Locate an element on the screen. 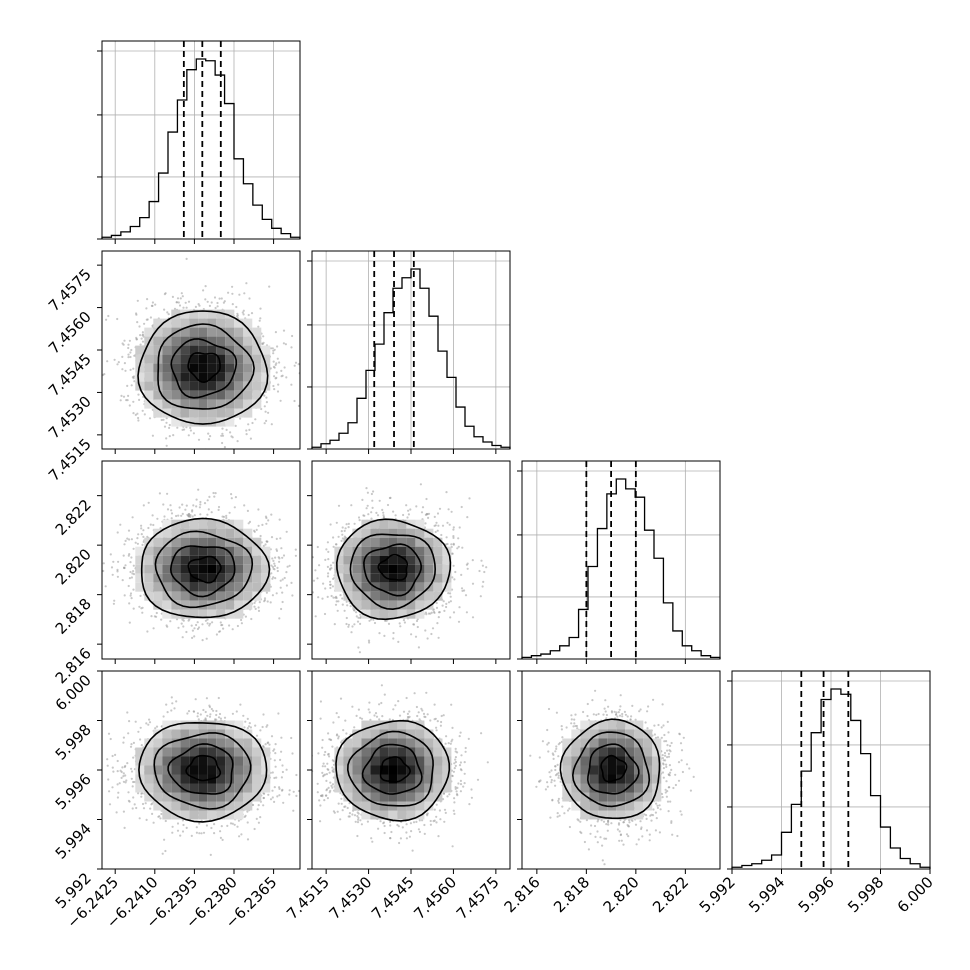  x-tick-label: 7.4560 is located at coordinates (435, 898).